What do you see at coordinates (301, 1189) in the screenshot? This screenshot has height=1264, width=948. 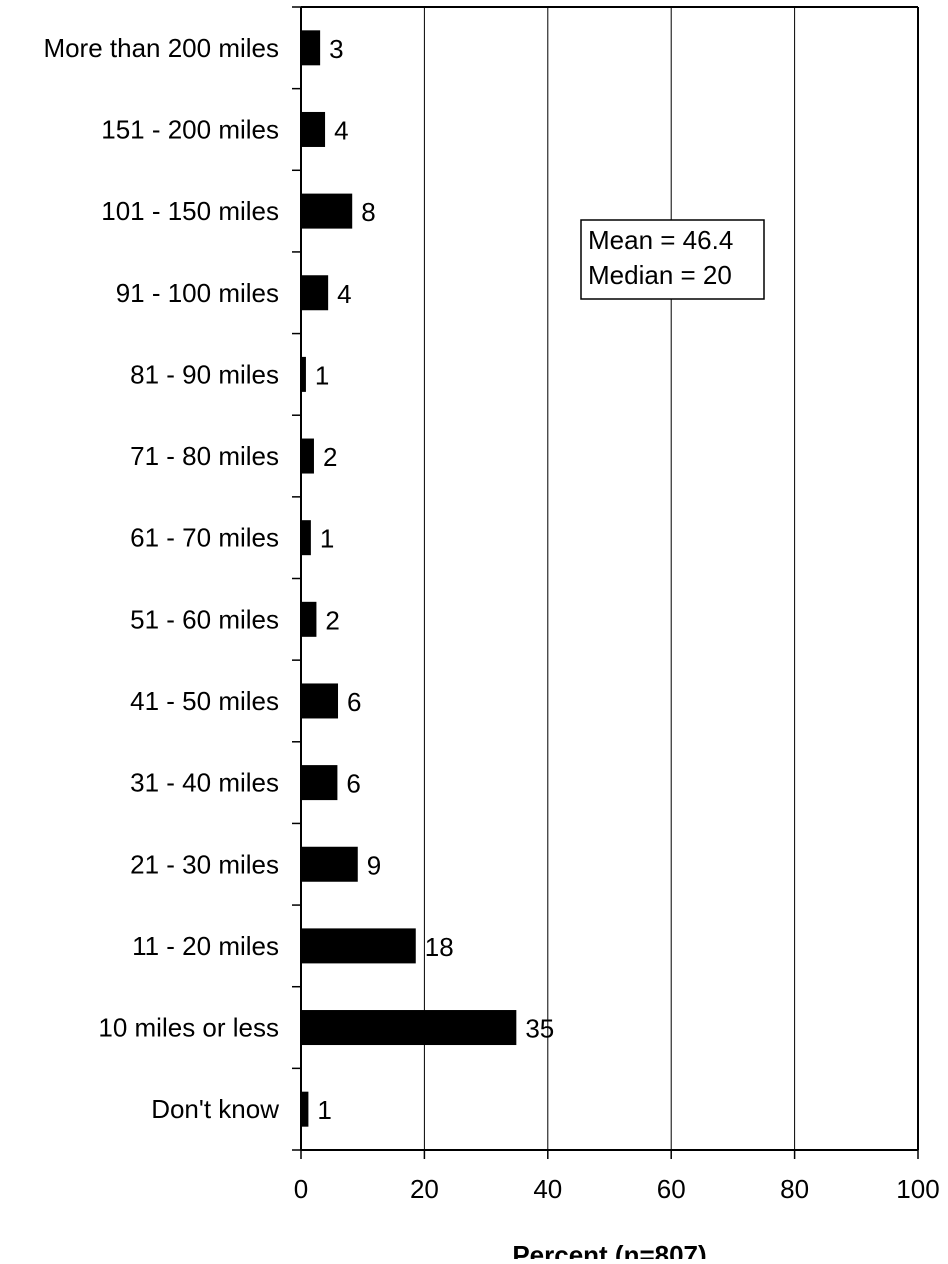 I see `x-tick-label-0: 0` at bounding box center [301, 1189].